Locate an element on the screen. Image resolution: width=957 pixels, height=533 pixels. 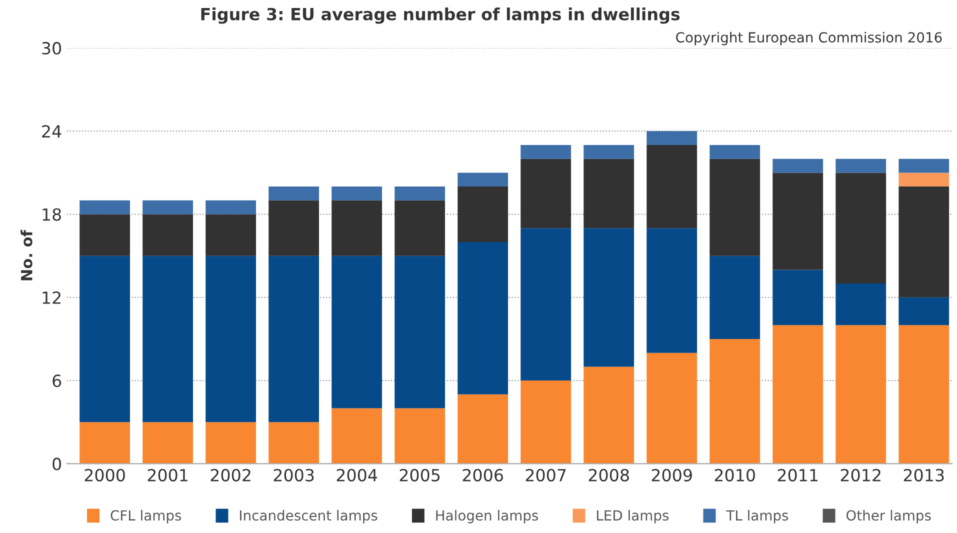
x-tick-label: 2001 is located at coordinates (168, 475).